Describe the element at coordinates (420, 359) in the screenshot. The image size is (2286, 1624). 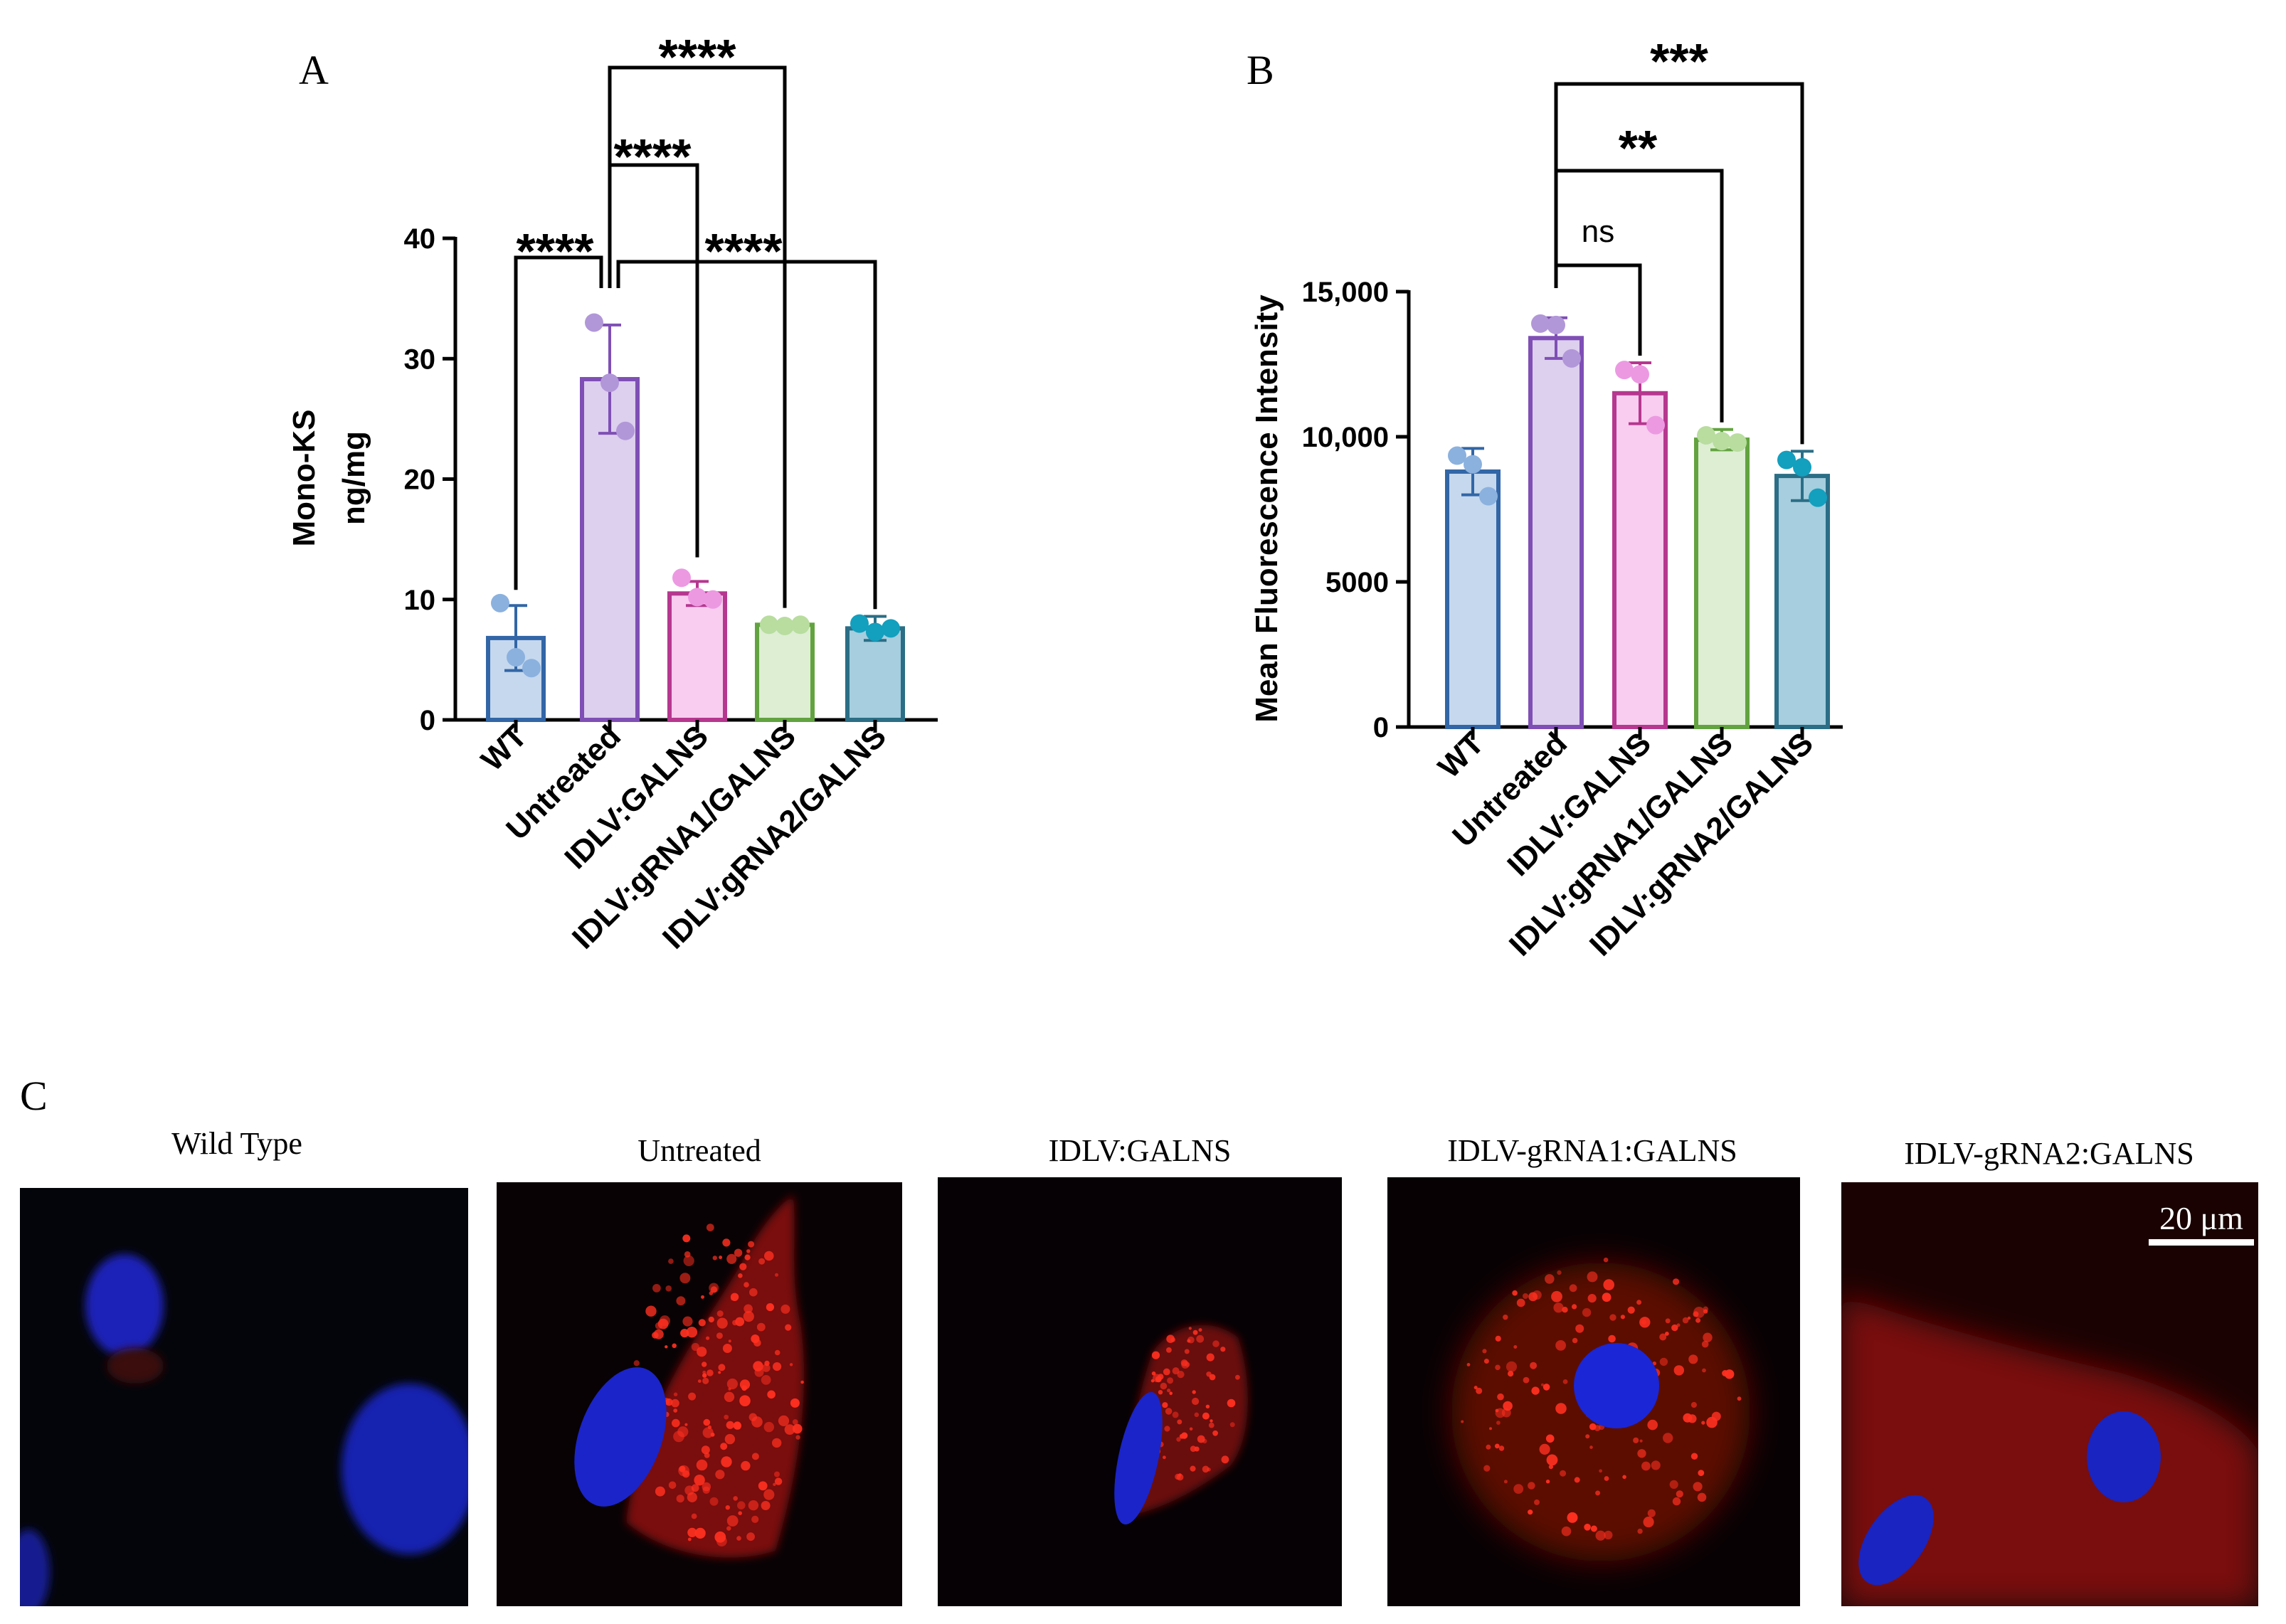
I see `y-tick-label: 30` at that location.